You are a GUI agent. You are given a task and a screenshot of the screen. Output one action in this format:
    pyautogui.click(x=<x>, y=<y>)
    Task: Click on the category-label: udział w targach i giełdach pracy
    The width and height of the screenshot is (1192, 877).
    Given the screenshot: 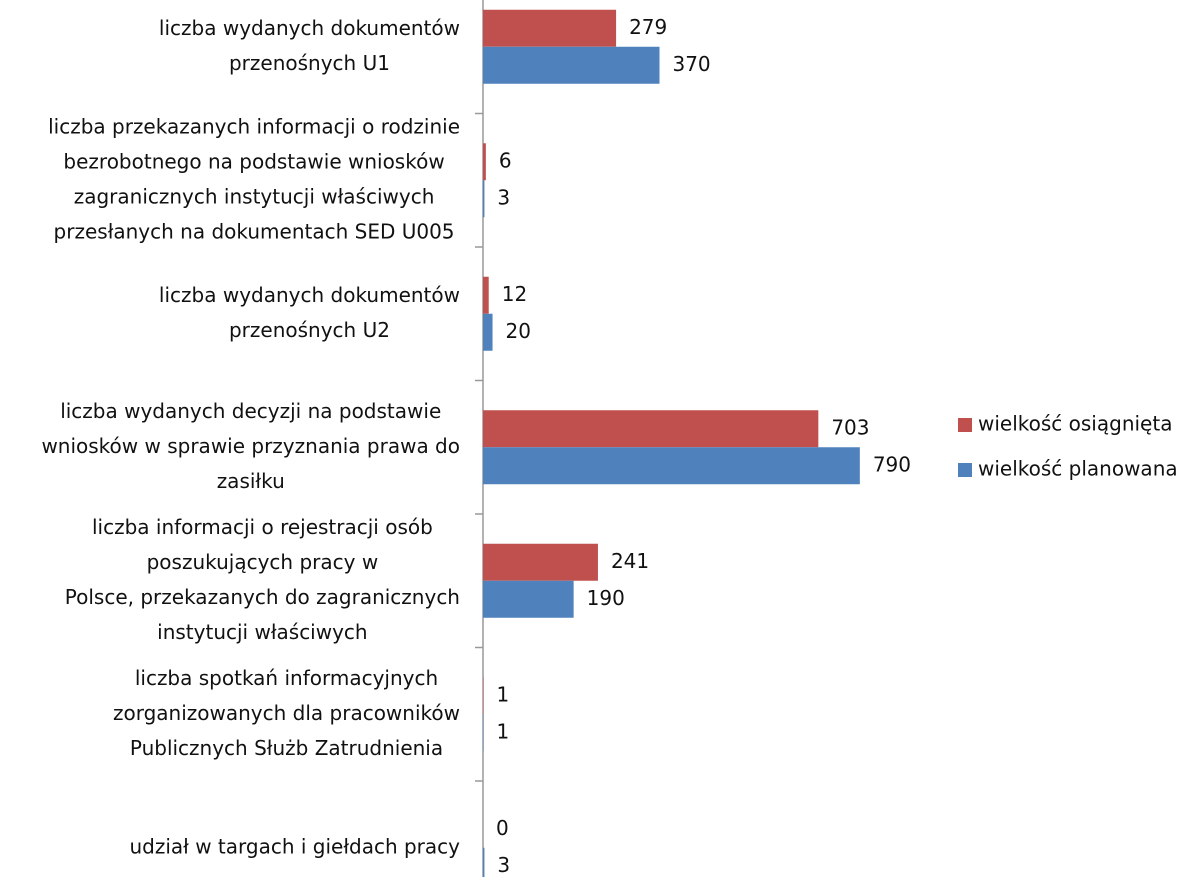 What is the action you would take?
    pyautogui.click(x=294, y=846)
    